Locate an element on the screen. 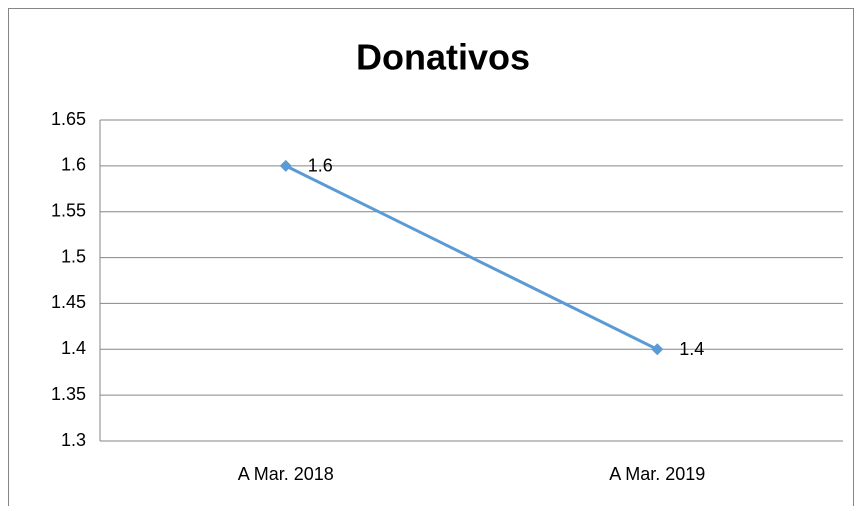 The width and height of the screenshot is (861, 511). y-tick-label: 1.55 is located at coordinates (68, 210).